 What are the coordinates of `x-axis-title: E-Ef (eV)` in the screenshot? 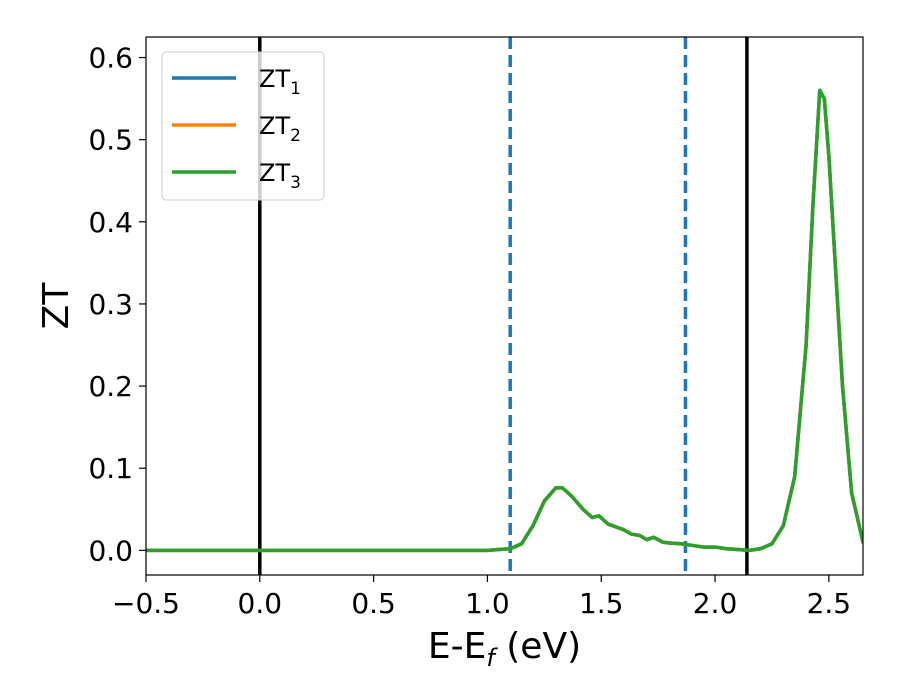 It's located at (504, 649).